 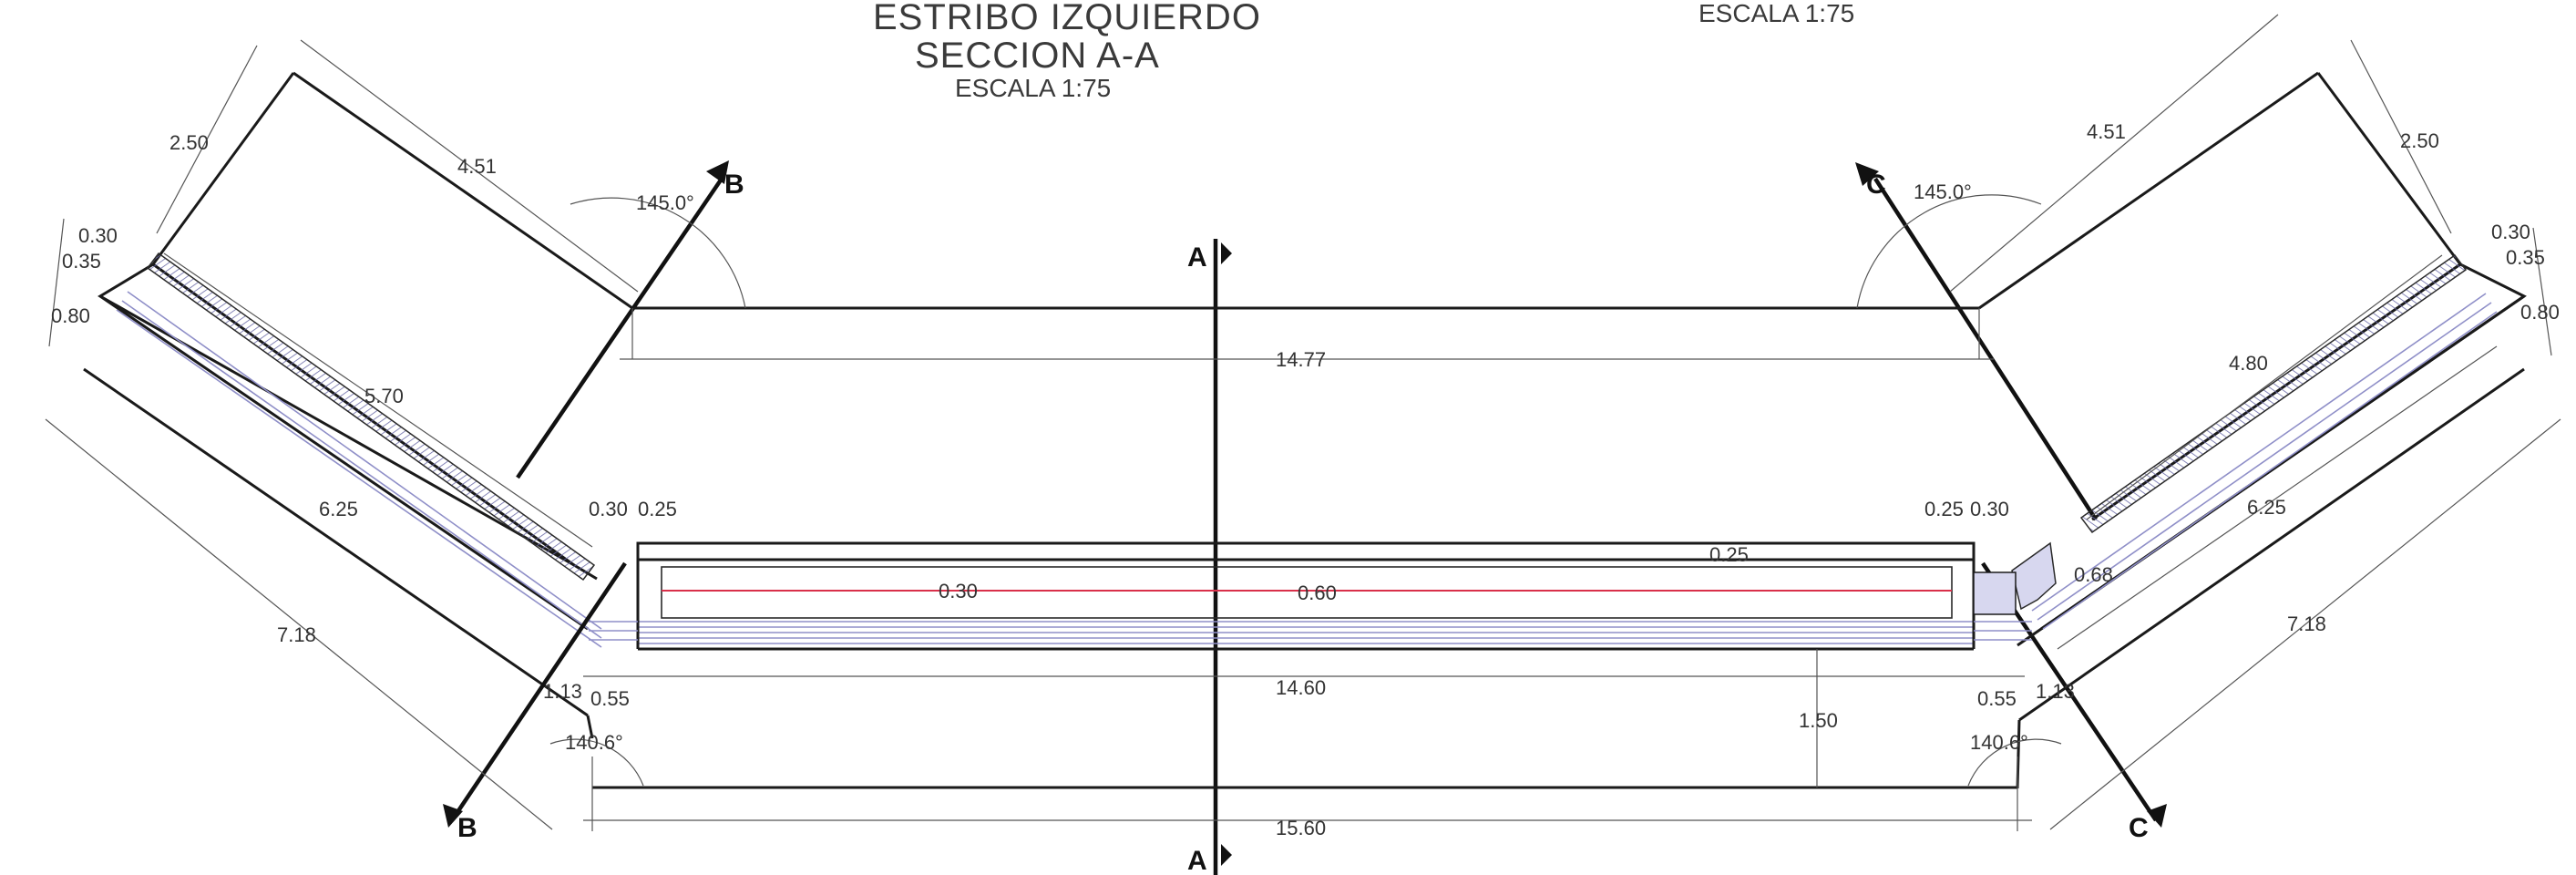 What do you see at coordinates (82, 261) in the screenshot?
I see `dim-left-0-35: 0.35` at bounding box center [82, 261].